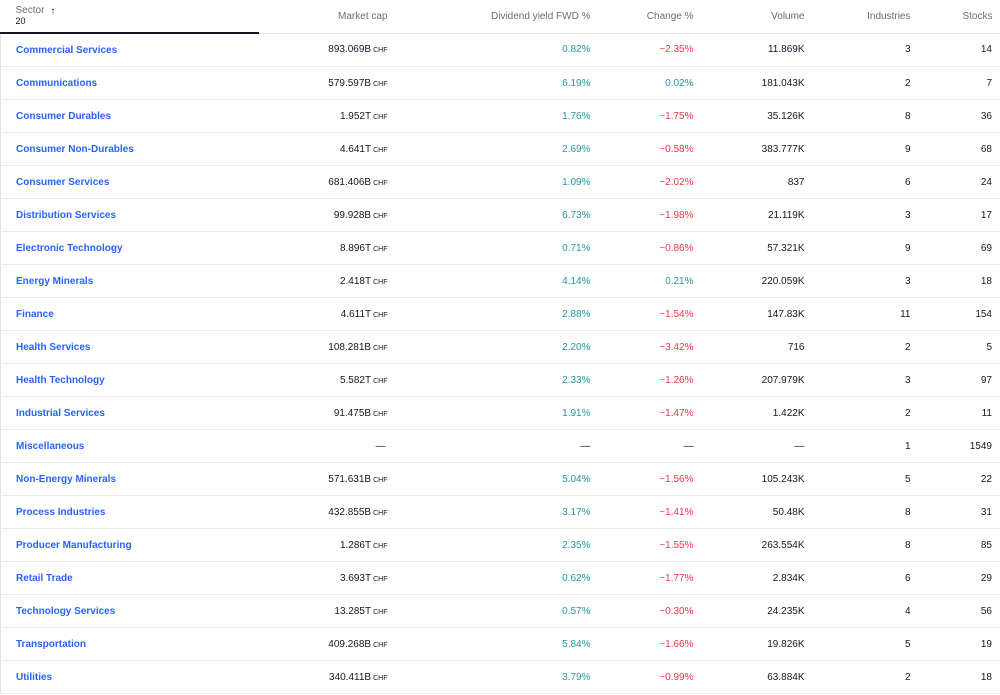  I want to click on stocks-cell: 22, so click(957, 479).